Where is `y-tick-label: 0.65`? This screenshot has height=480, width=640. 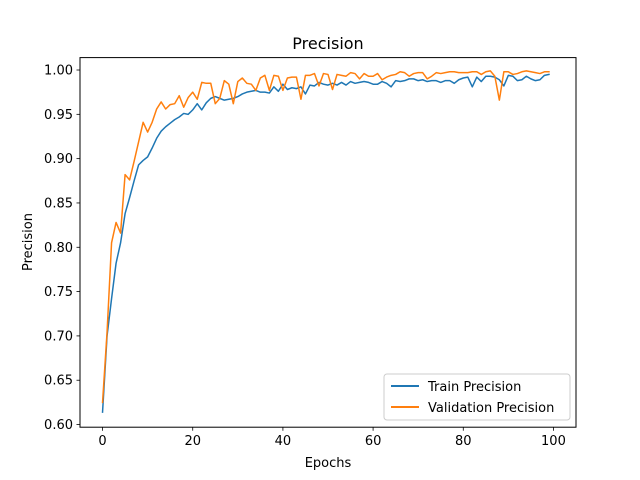
y-tick-label: 0.65 is located at coordinates (58, 381).